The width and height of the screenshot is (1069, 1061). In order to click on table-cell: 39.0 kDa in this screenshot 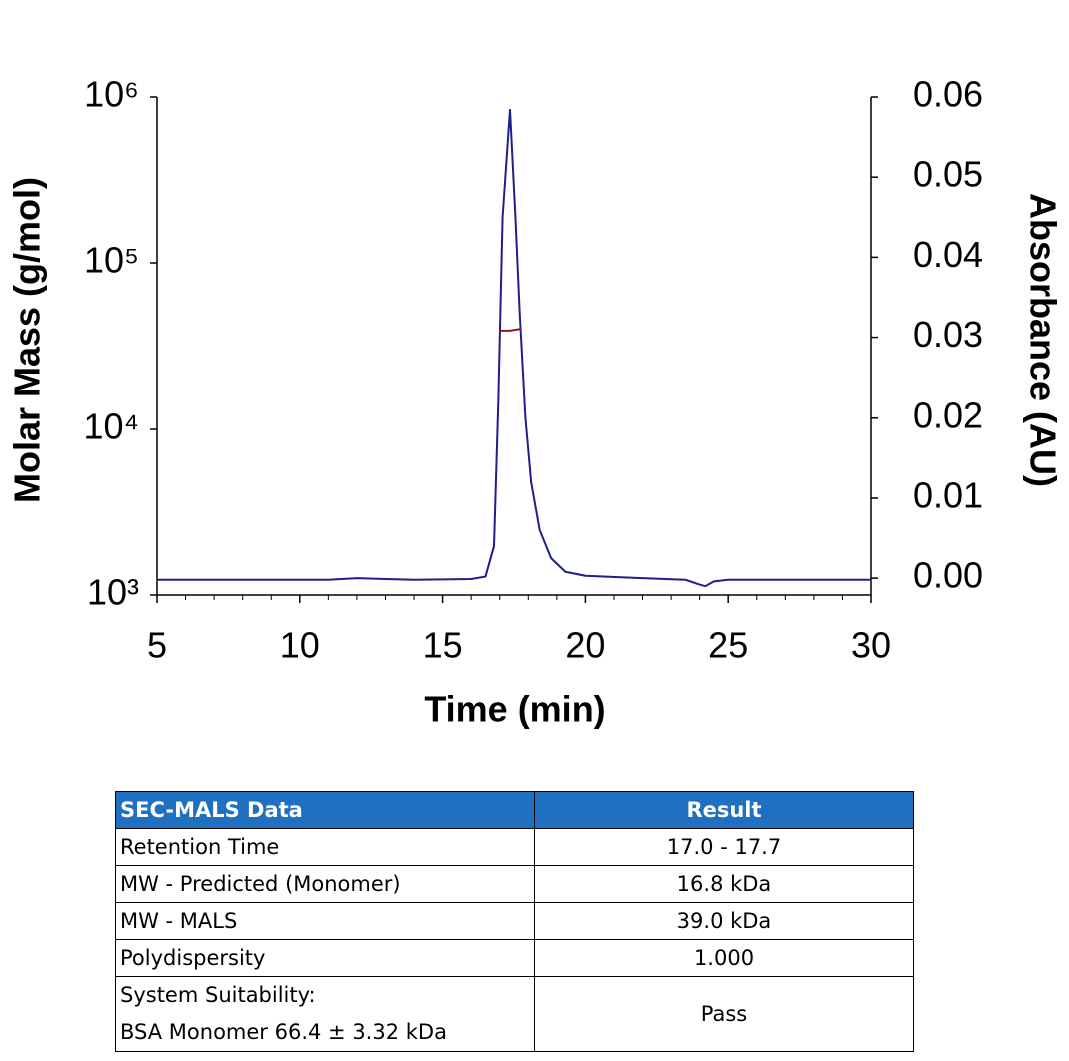, I will do `click(724, 921)`.